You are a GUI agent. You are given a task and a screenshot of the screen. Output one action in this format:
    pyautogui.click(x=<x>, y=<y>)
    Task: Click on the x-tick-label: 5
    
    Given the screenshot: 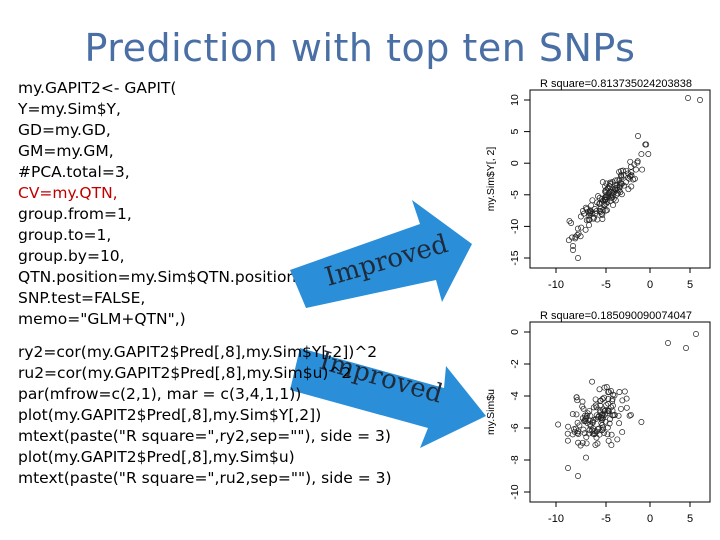 What is the action you would take?
    pyautogui.click(x=690, y=519)
    